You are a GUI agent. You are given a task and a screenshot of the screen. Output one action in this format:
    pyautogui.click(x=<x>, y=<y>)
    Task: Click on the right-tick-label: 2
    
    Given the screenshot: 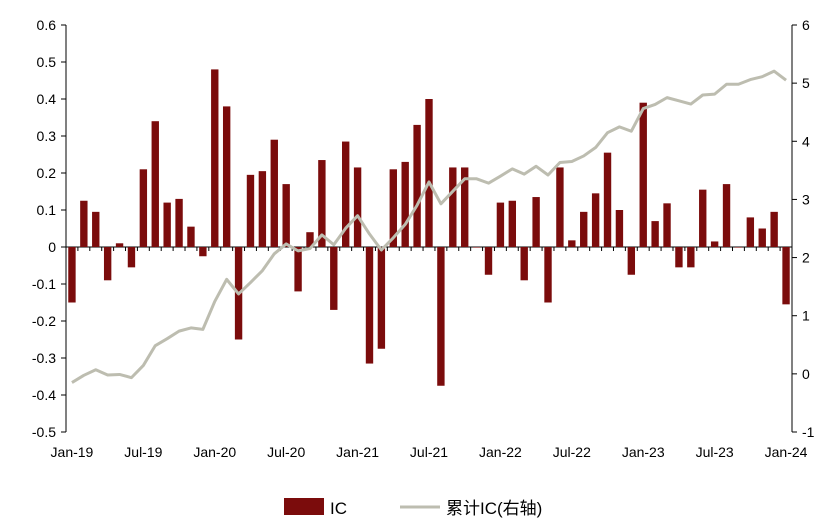 What is the action you would take?
    pyautogui.click(x=806, y=258)
    